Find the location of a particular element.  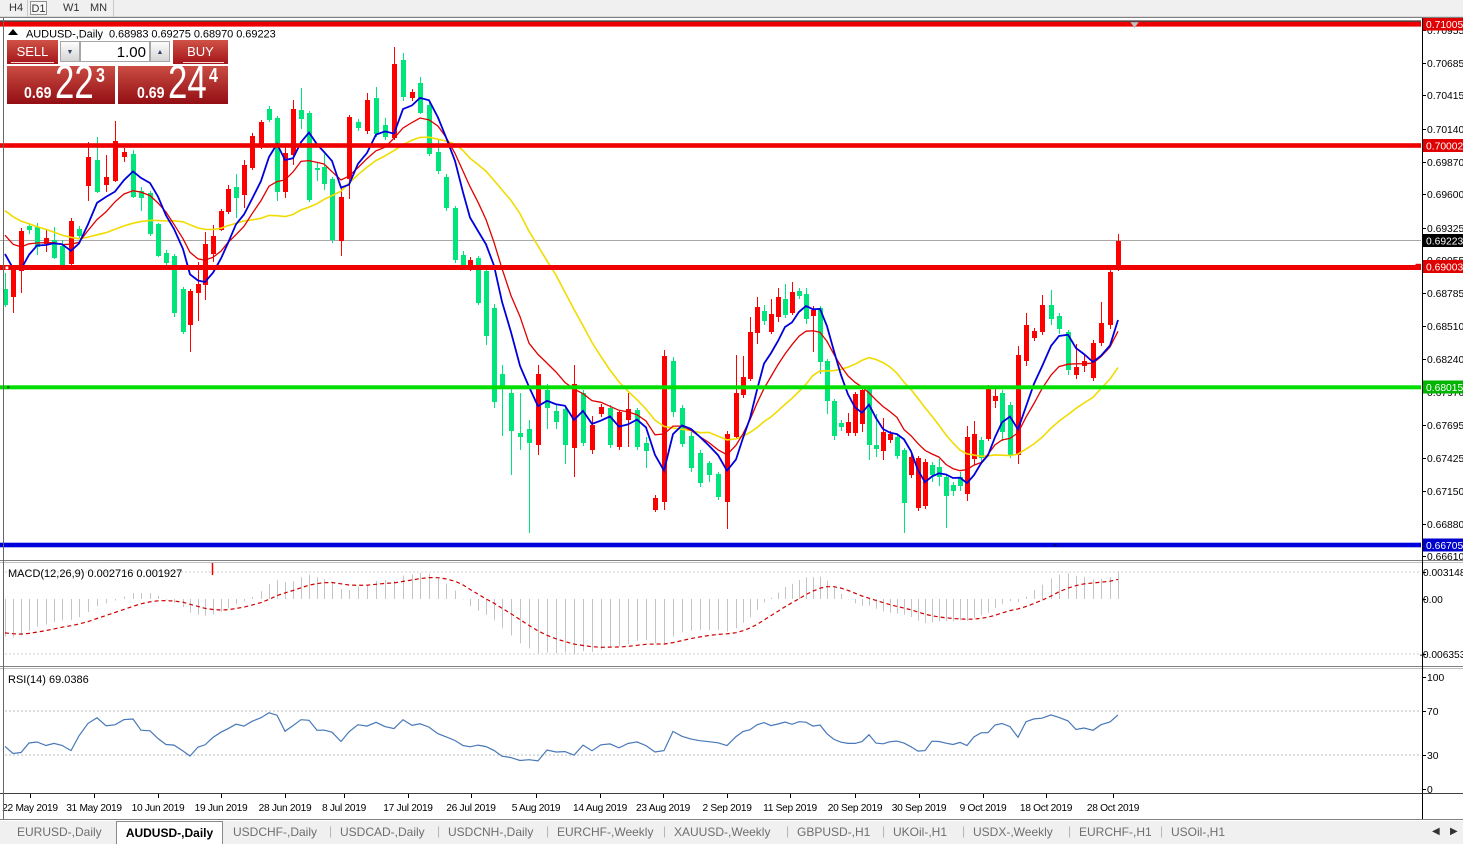

svg-text: 10 Jun 2019 is located at coordinates (158, 808).